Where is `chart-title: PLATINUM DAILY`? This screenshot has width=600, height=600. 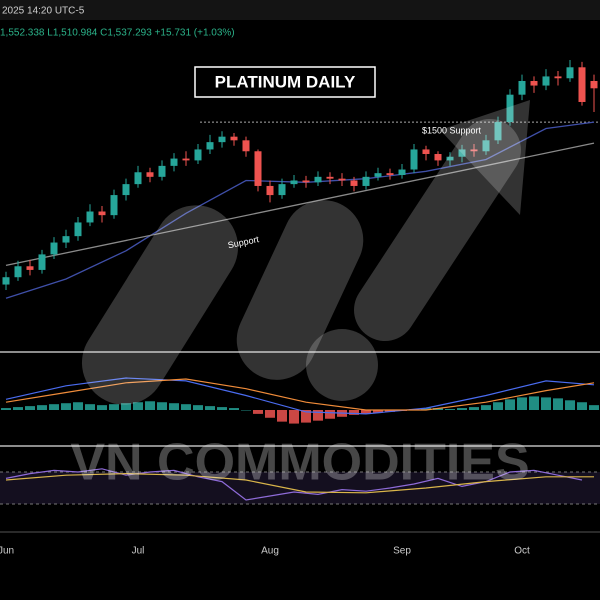
chart-title: PLATINUM DAILY is located at coordinates (285, 81).